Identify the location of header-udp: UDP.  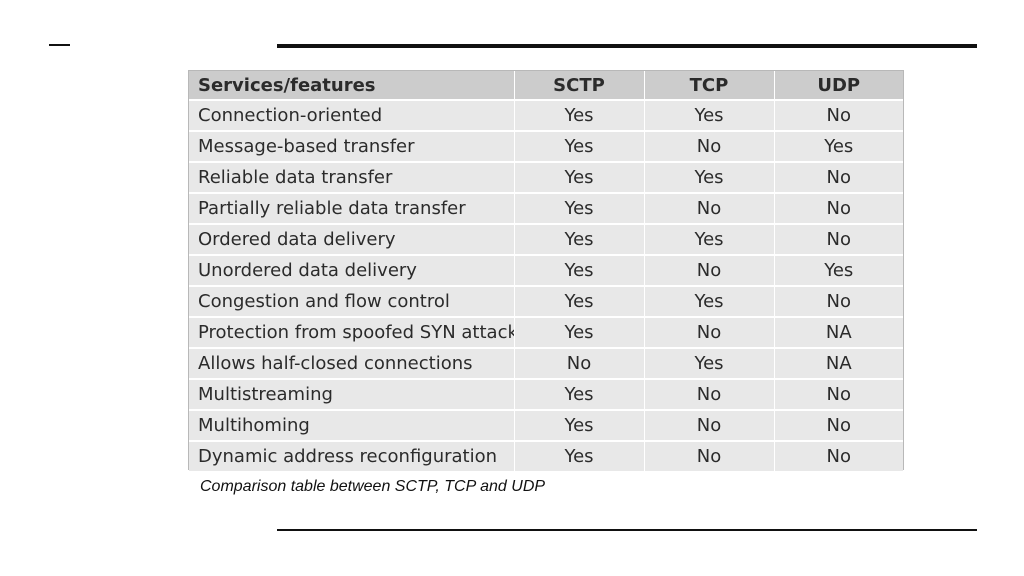
(838, 86).